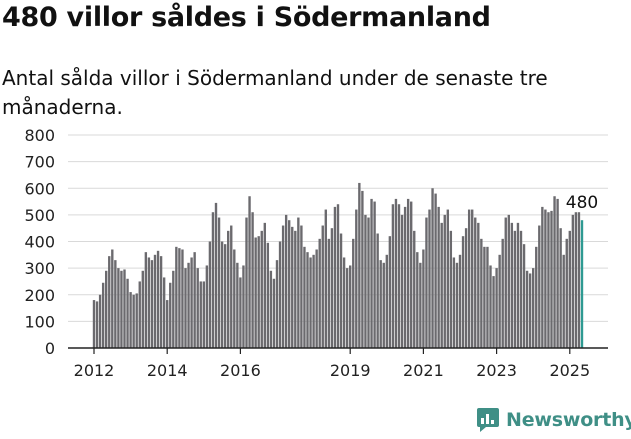 The width and height of the screenshot is (631, 439). I want to click on y-tick-label: 100, so click(39, 321).